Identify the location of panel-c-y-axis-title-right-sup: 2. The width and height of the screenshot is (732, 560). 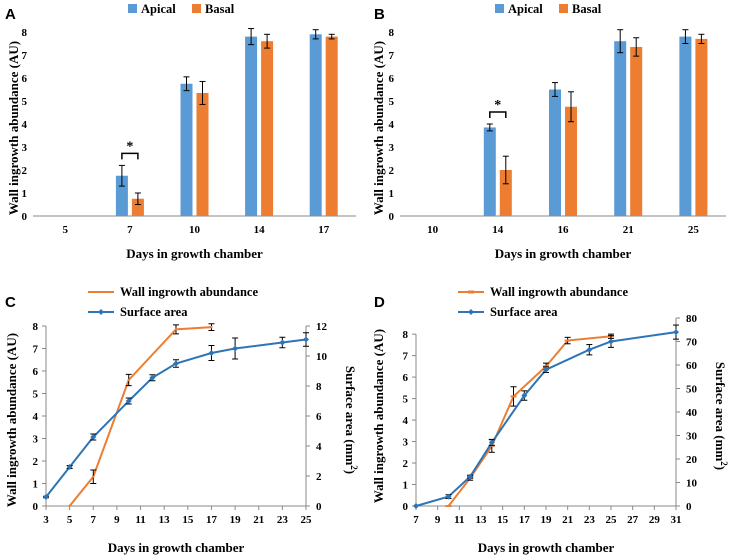
(354, 467).